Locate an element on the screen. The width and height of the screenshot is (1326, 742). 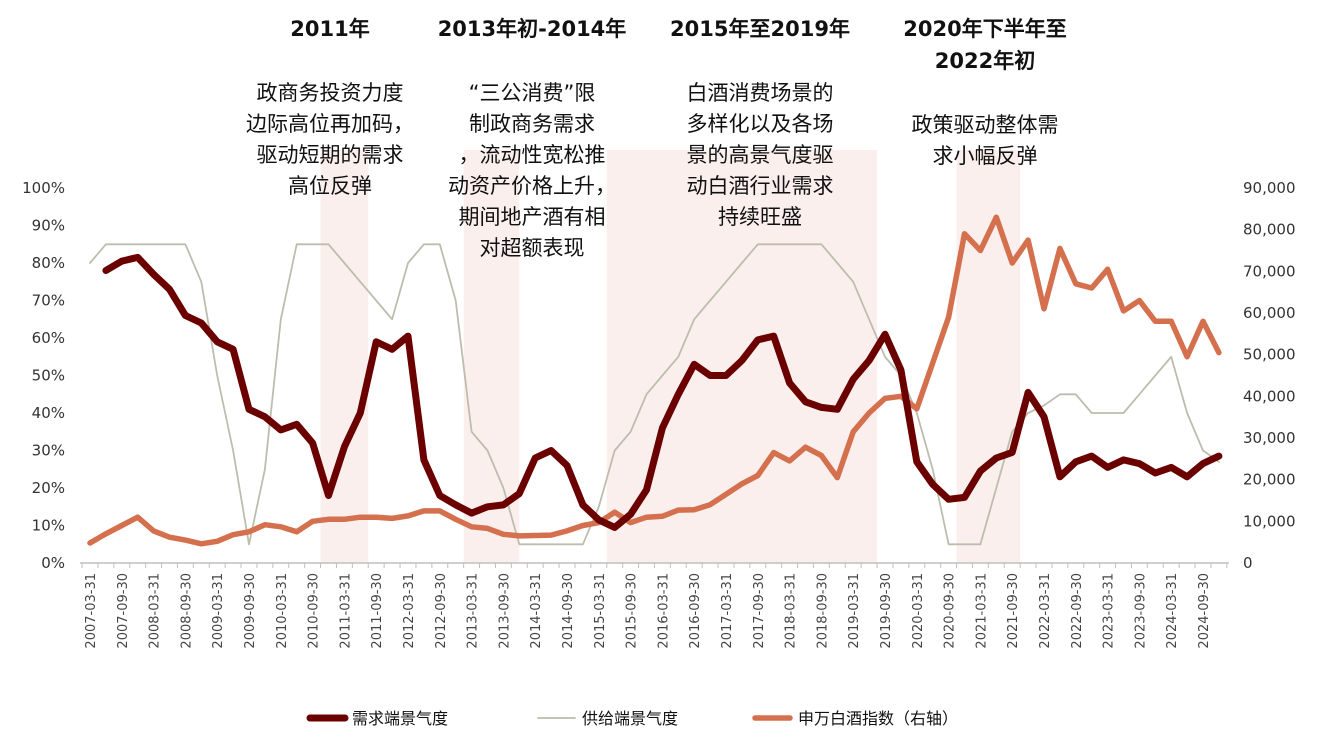
annotation-text: 政商务投资力度 is located at coordinates (330, 93).